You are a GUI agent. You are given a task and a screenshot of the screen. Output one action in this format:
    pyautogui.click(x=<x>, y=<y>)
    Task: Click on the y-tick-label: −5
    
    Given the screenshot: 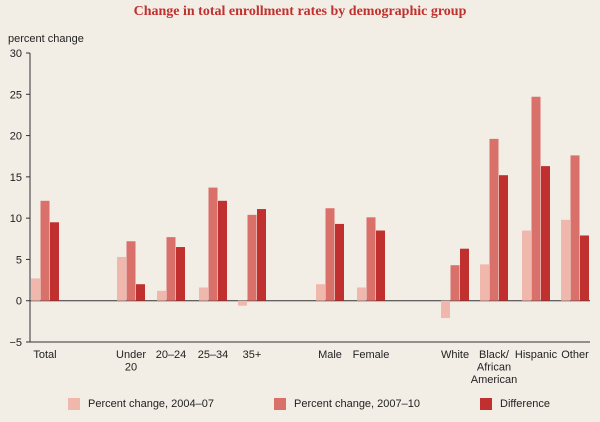 What is the action you would take?
    pyautogui.click(x=15, y=343)
    